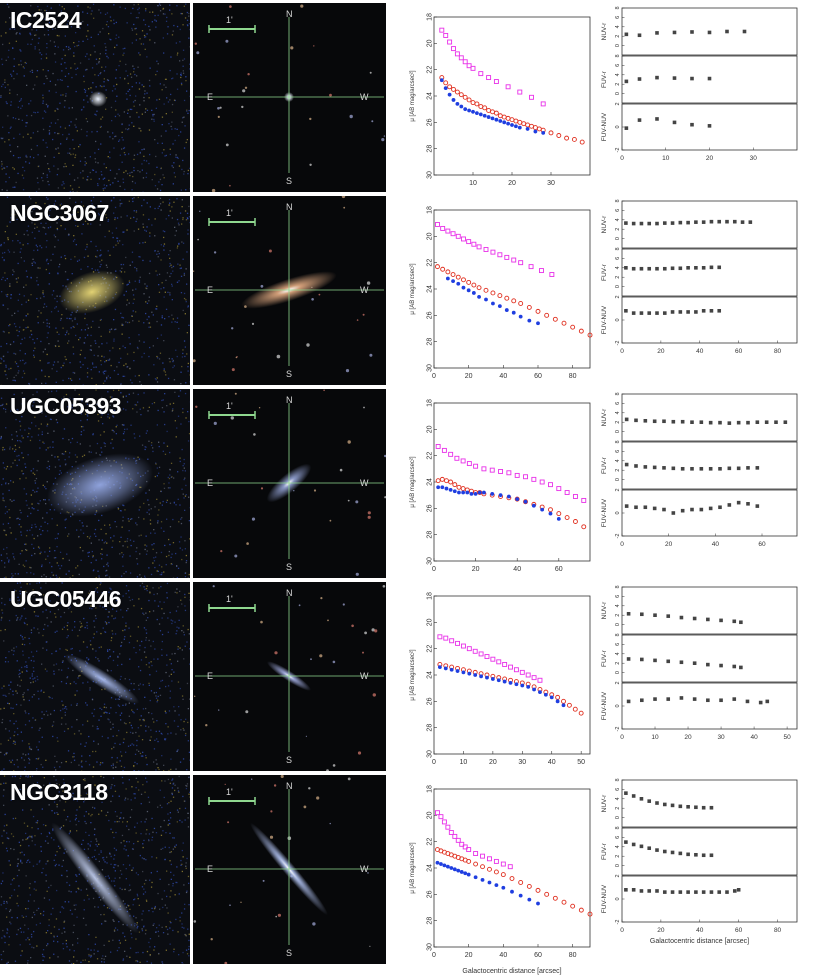 The height and width of the screenshot is (976, 817). I want to click on nuv-point, so click(484, 469).